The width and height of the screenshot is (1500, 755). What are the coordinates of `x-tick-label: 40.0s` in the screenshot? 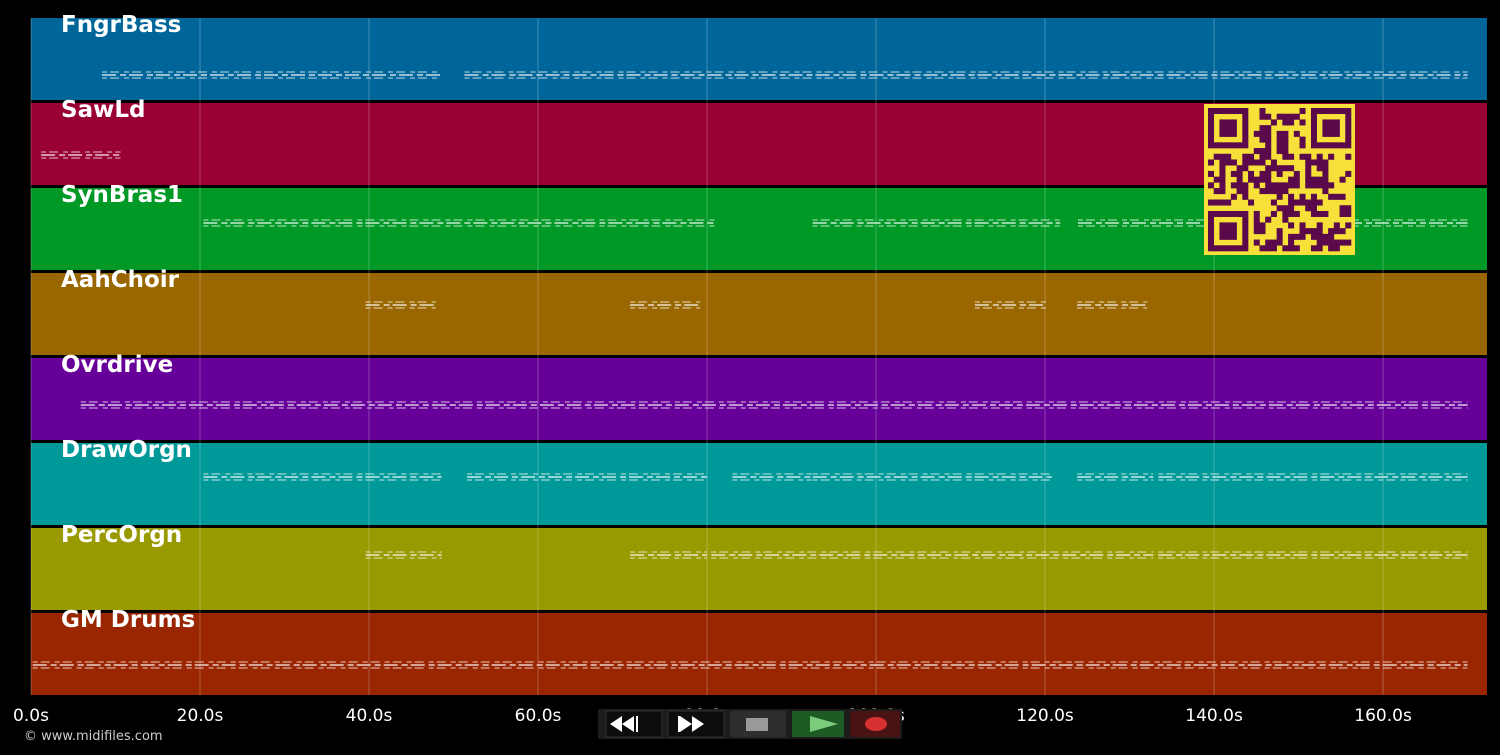 It's located at (369, 716).